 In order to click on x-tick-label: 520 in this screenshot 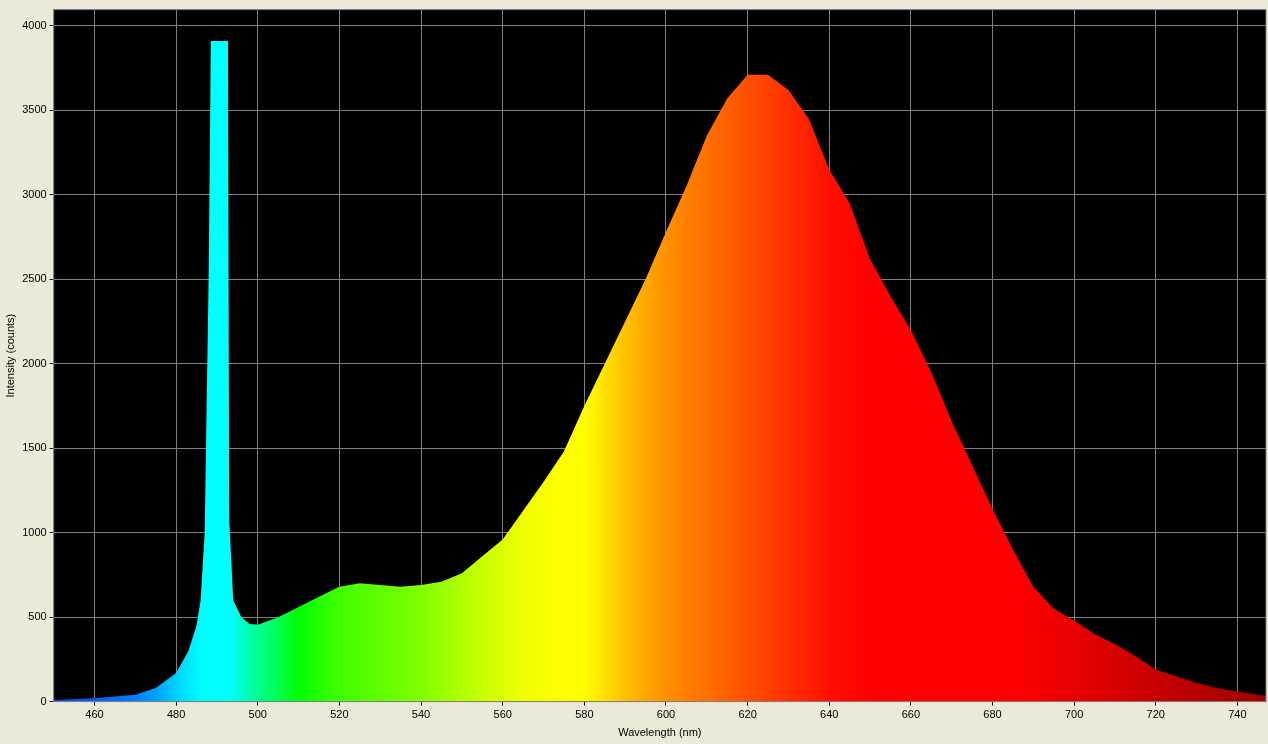, I will do `click(339, 714)`.